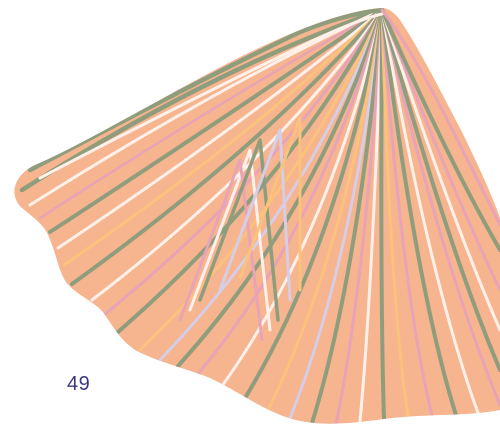  What do you see at coordinates (79, 384) in the screenshot?
I see `page-number: 49` at bounding box center [79, 384].